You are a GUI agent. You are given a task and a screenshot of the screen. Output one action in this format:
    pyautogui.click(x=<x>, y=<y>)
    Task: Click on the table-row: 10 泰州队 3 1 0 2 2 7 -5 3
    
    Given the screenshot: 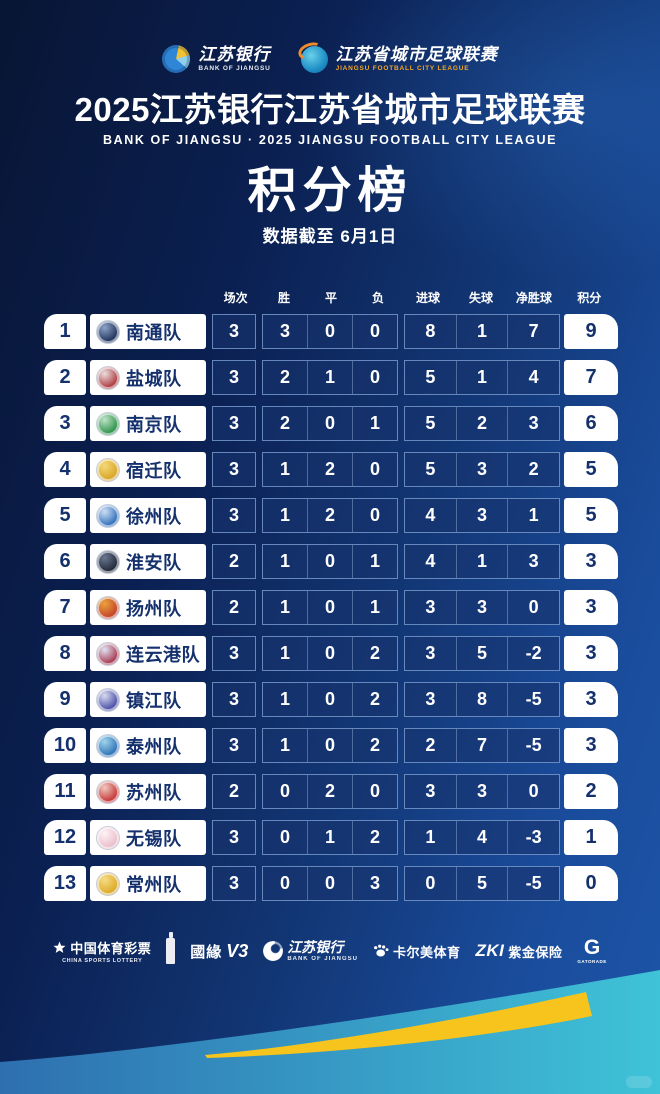 What is the action you would take?
    pyautogui.click(x=331, y=745)
    